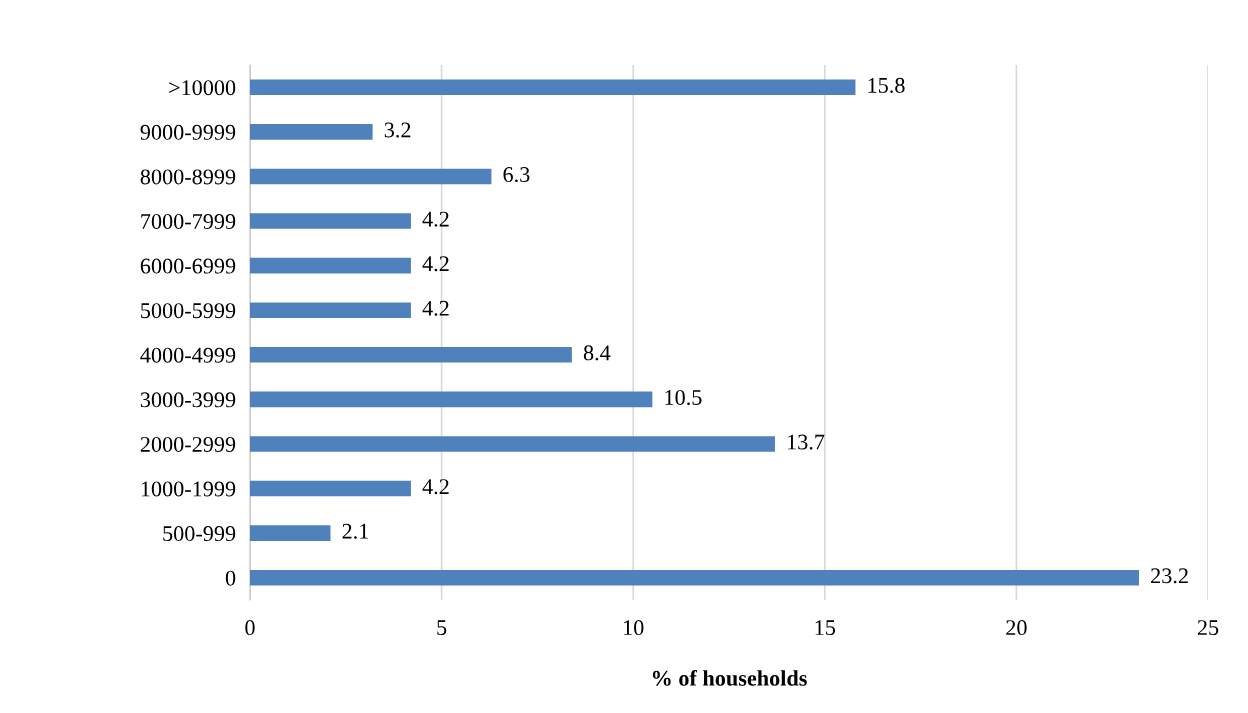 Image resolution: width=1248 pixels, height=713 pixels. I want to click on x-axis-title: % of households, so click(729, 677).